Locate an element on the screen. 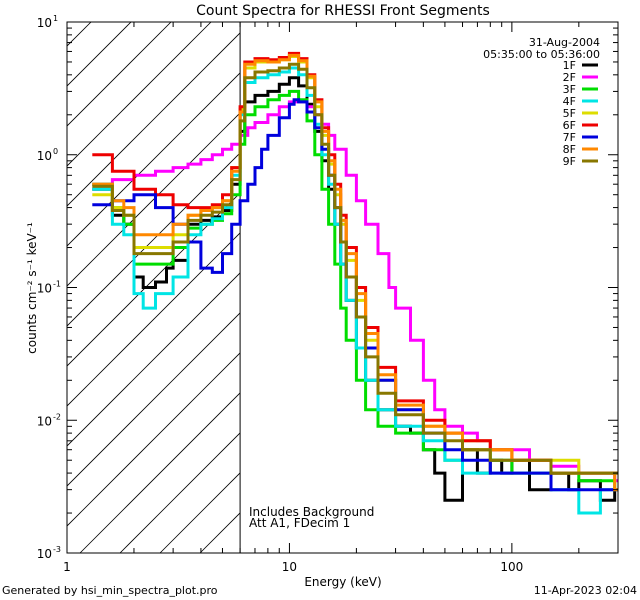 The width and height of the screenshot is (640, 600). legend-label-5F: 5F is located at coordinates (569, 113).